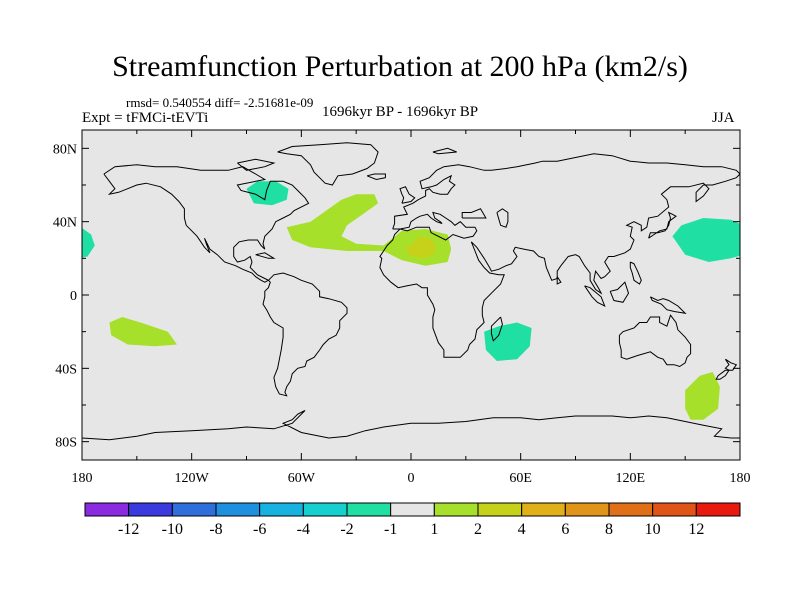 The width and height of the screenshot is (800, 600). What do you see at coordinates (400, 112) in the screenshot?
I see `period-label: 1696kyr BP - 1696kyr BP` at bounding box center [400, 112].